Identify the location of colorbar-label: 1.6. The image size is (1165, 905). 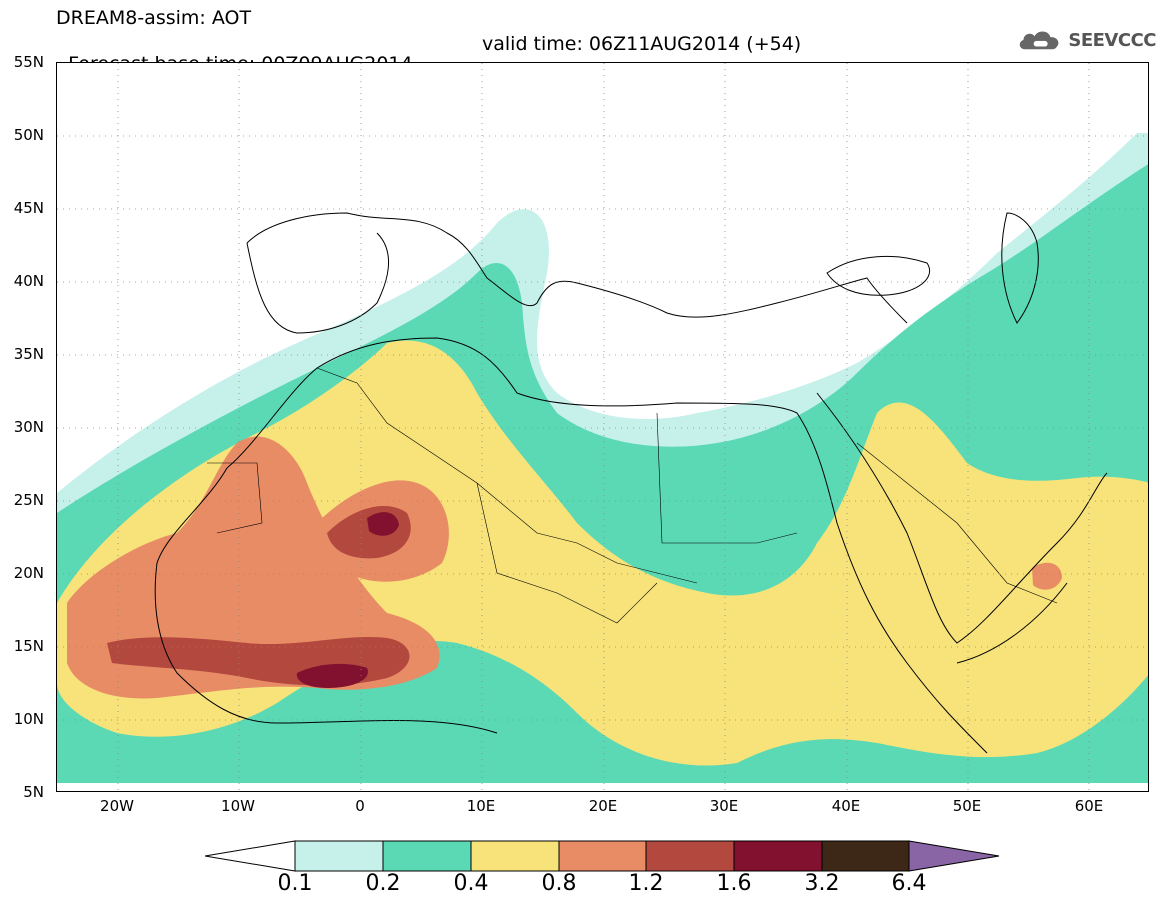
(734, 883).